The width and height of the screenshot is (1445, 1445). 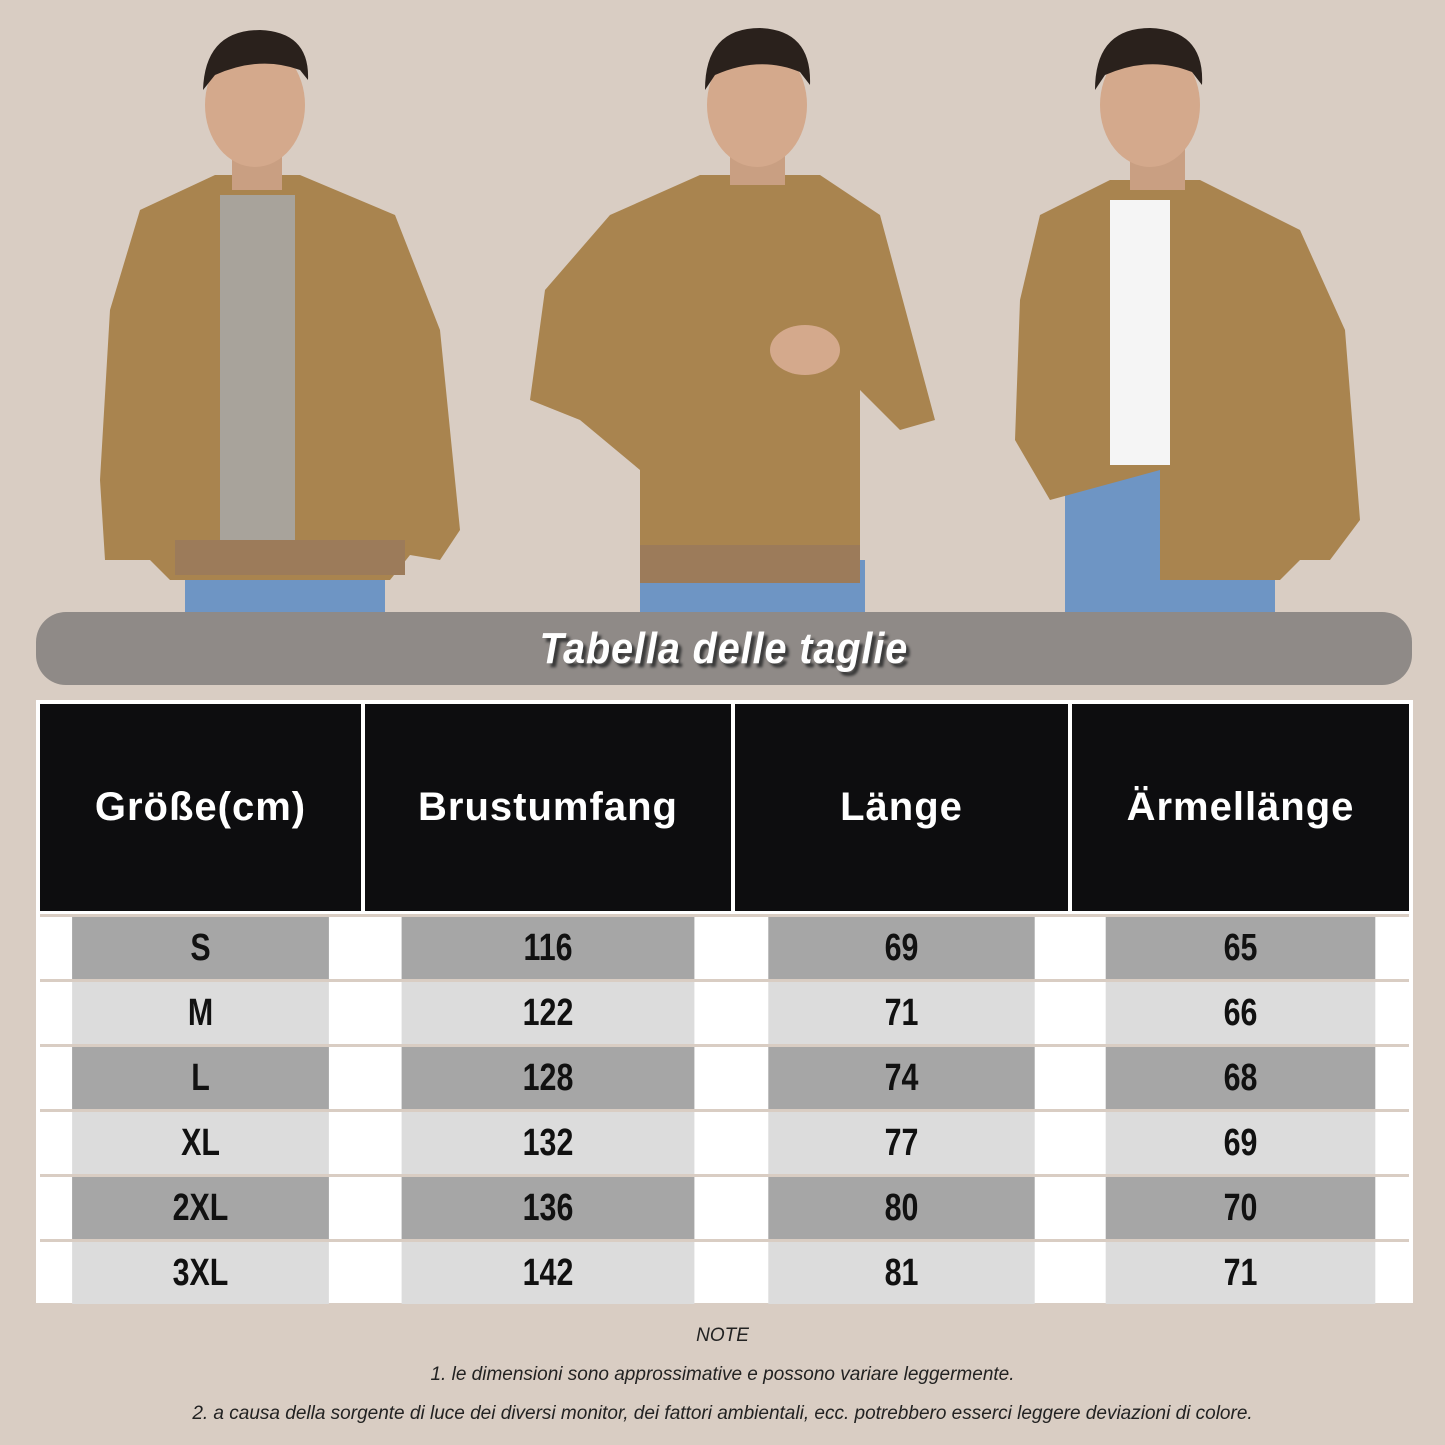 I want to click on cell-sleeve: 68, so click(x=1240, y=1078).